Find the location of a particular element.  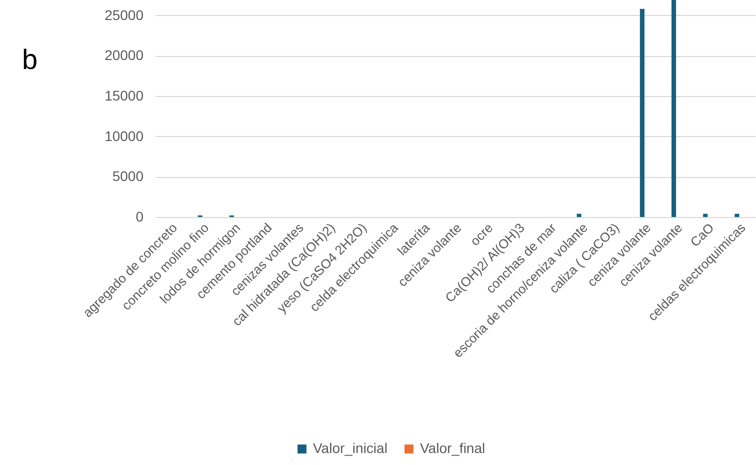

text: b is located at coordinates (30, 60).